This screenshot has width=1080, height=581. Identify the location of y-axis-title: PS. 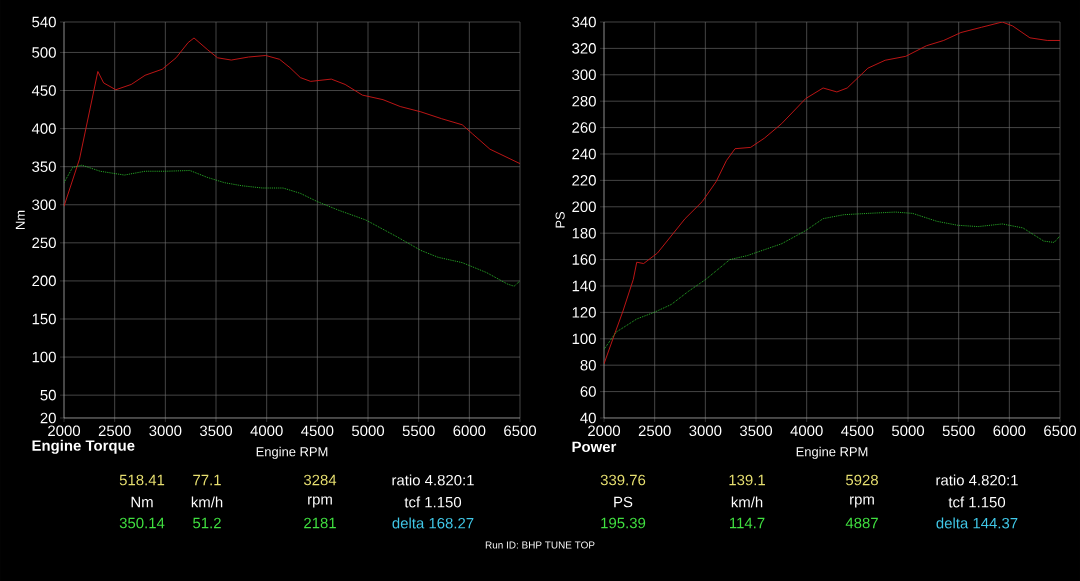
(560, 219).